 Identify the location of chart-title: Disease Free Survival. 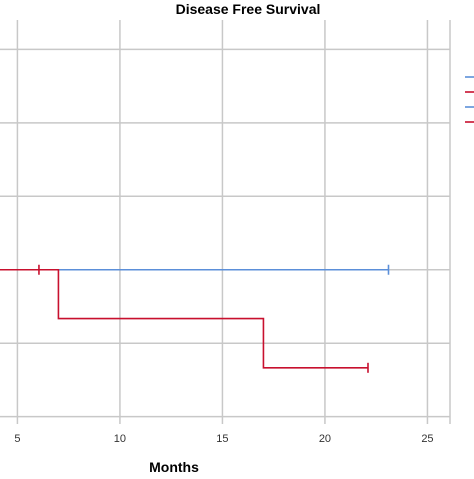
(248, 9).